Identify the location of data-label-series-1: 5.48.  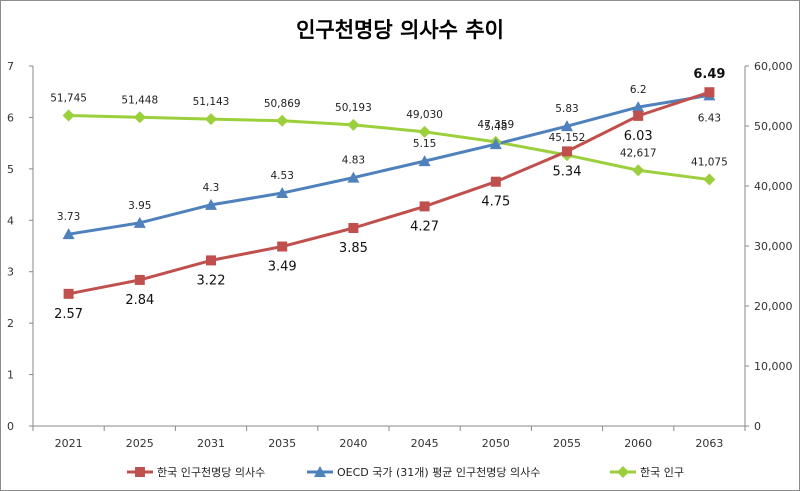
(495, 127).